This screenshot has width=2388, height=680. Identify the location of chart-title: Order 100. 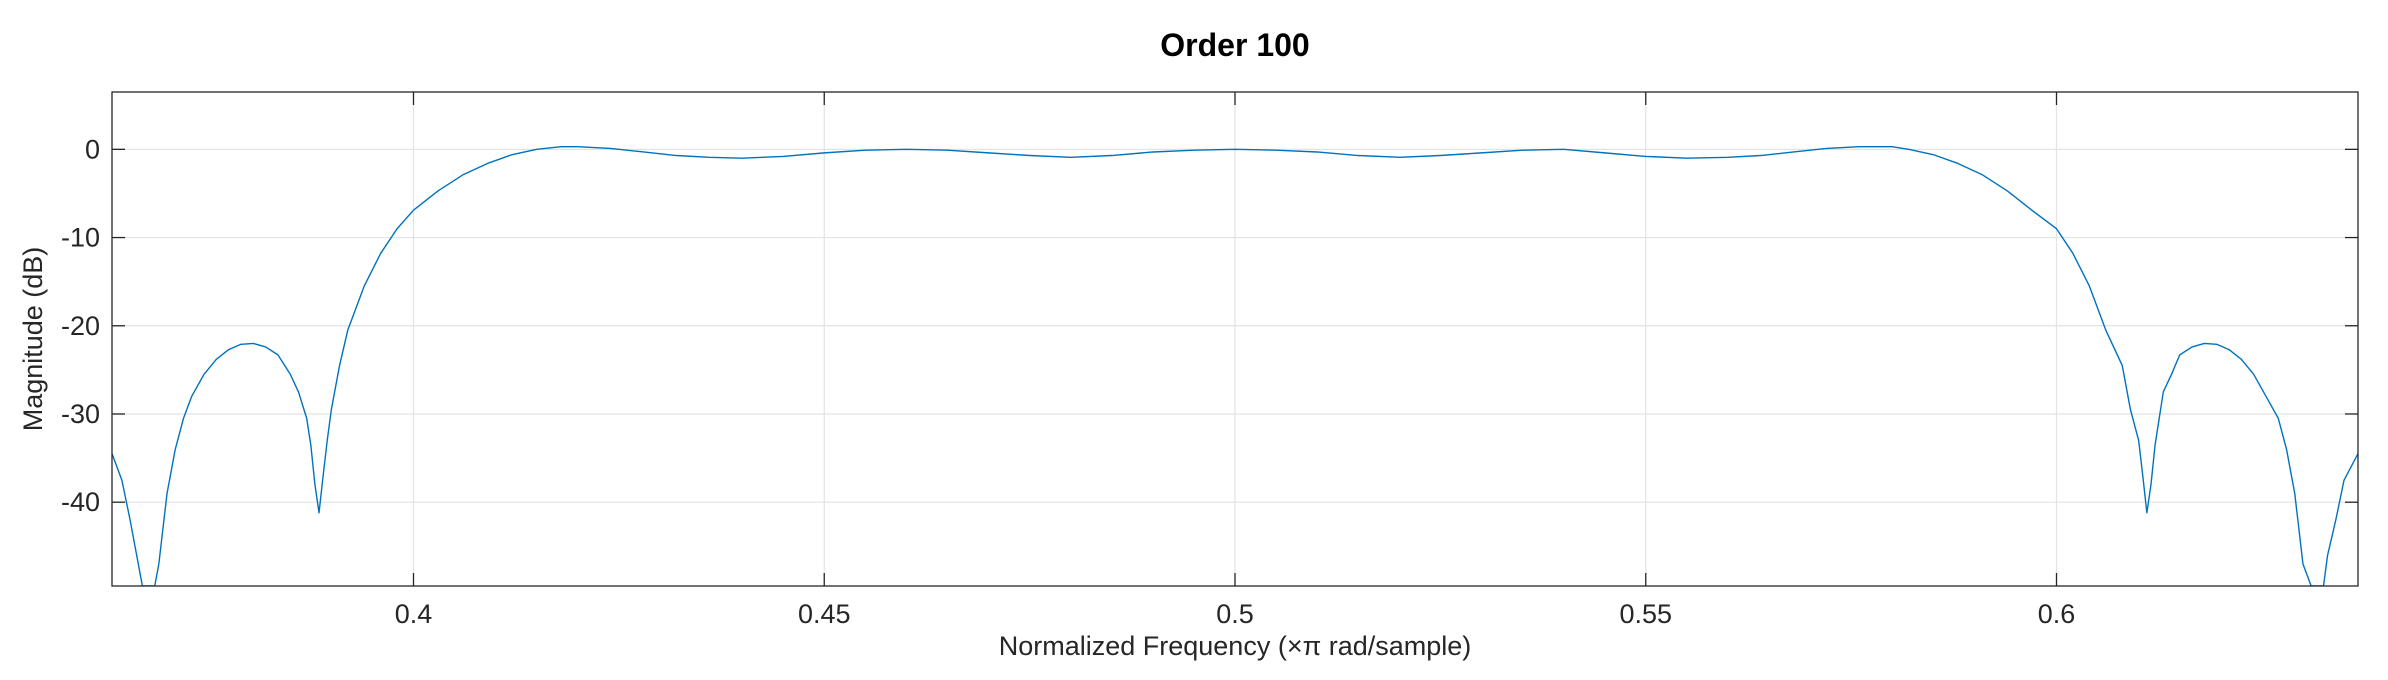
(1234, 45).